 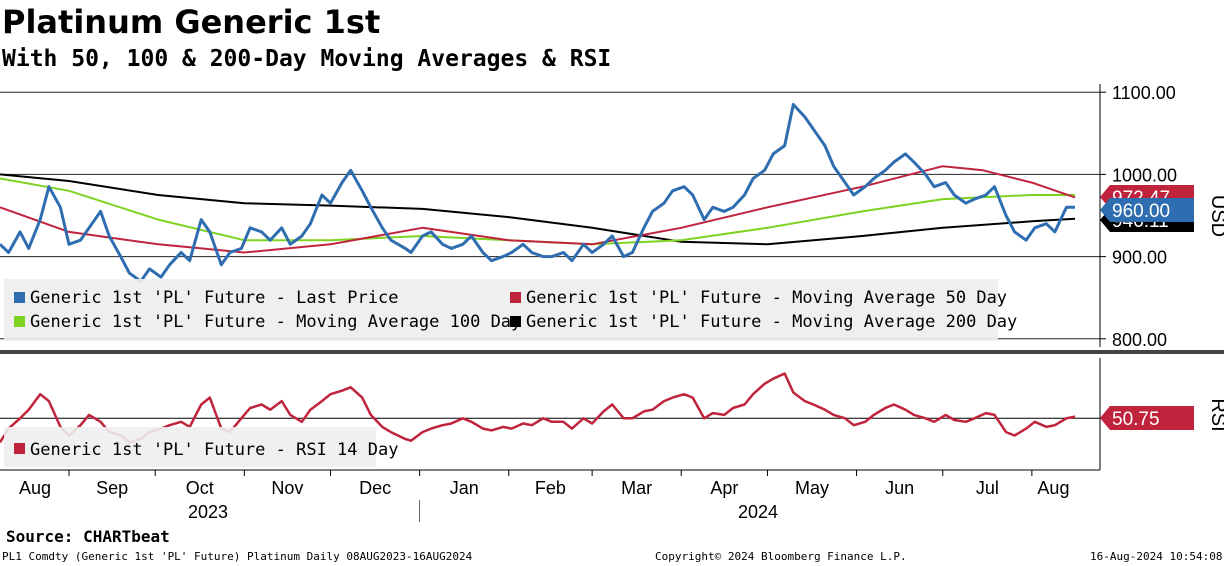 What do you see at coordinates (1144, 93) in the screenshot?
I see `price-tick-label: 1100.00` at bounding box center [1144, 93].